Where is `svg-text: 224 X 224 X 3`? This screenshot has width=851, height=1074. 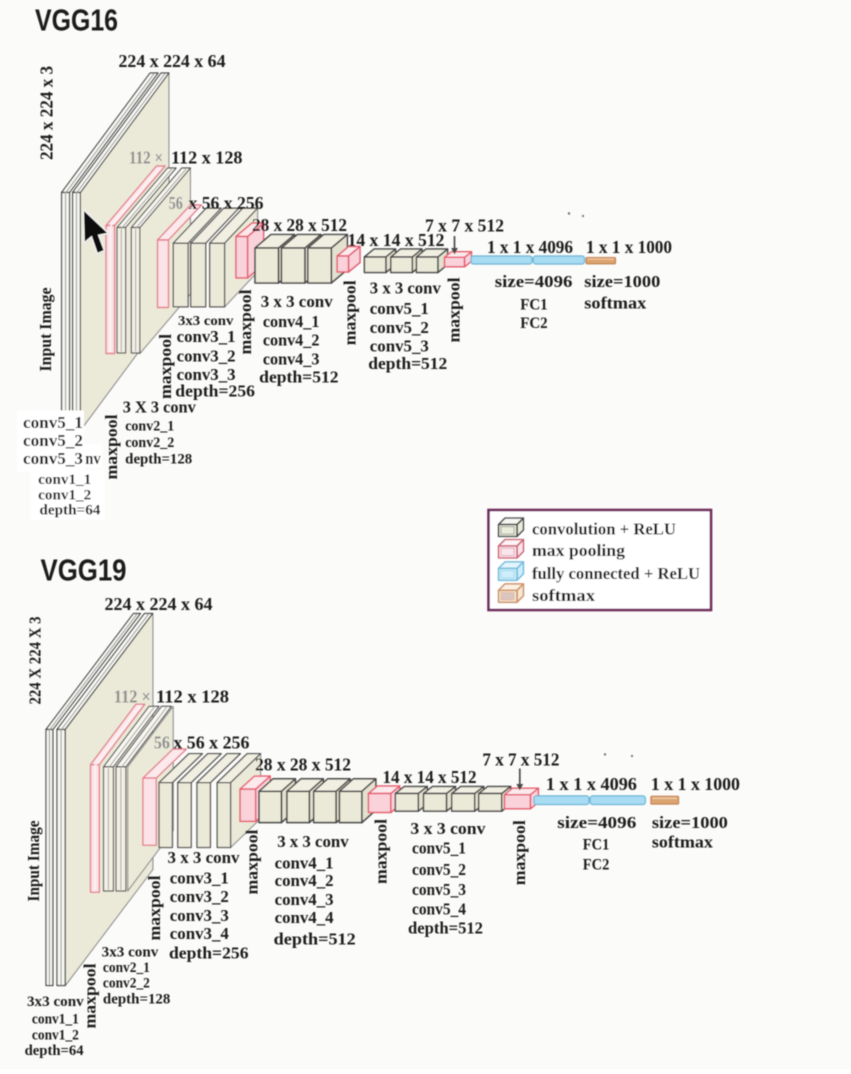 svg-text: 224 X 224 X 3 is located at coordinates (35, 661).